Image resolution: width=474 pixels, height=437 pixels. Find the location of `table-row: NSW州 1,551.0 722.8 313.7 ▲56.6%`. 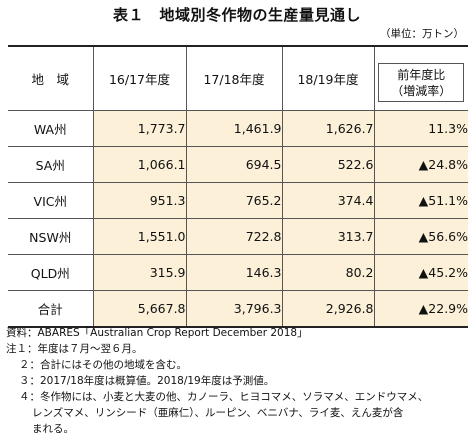

table-row: NSW州 1,551.0 722.8 313.7 ▲56.6% is located at coordinates (238, 236).